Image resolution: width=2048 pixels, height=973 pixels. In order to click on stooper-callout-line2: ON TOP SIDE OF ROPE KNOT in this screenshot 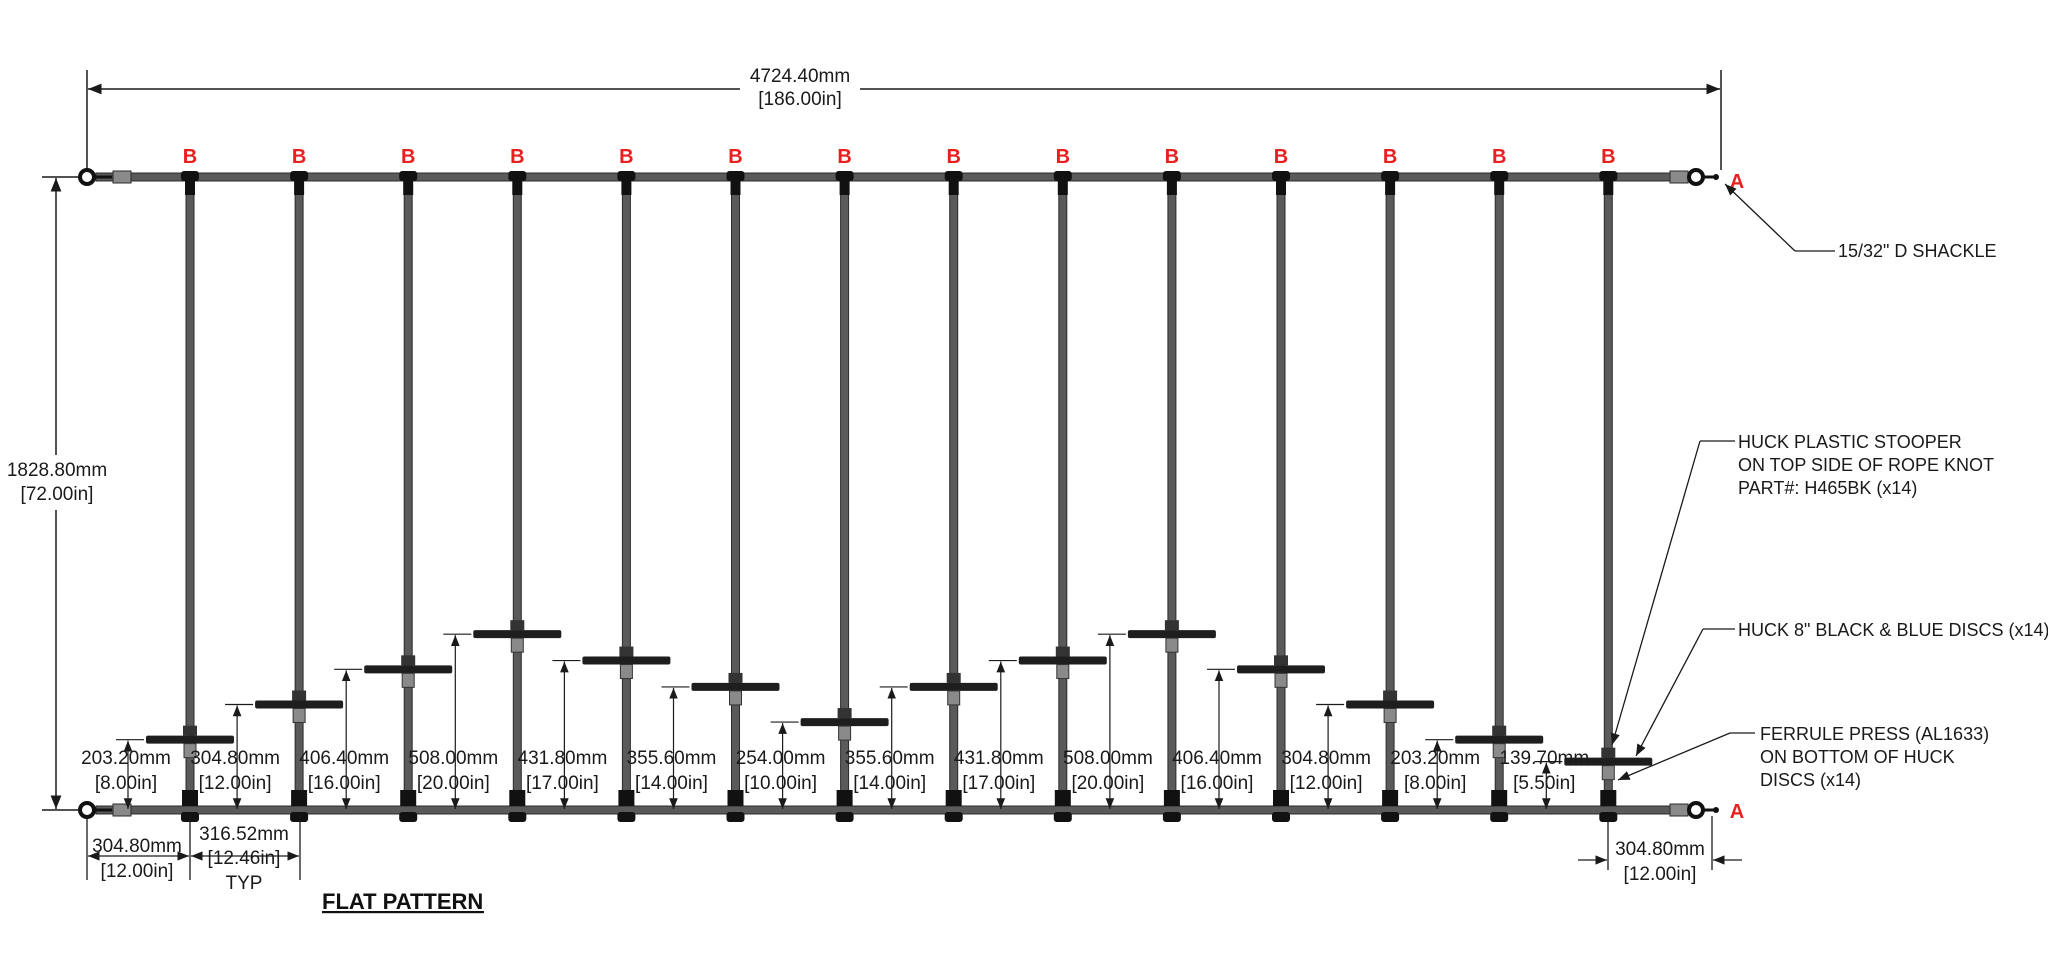, I will do `click(1866, 465)`.